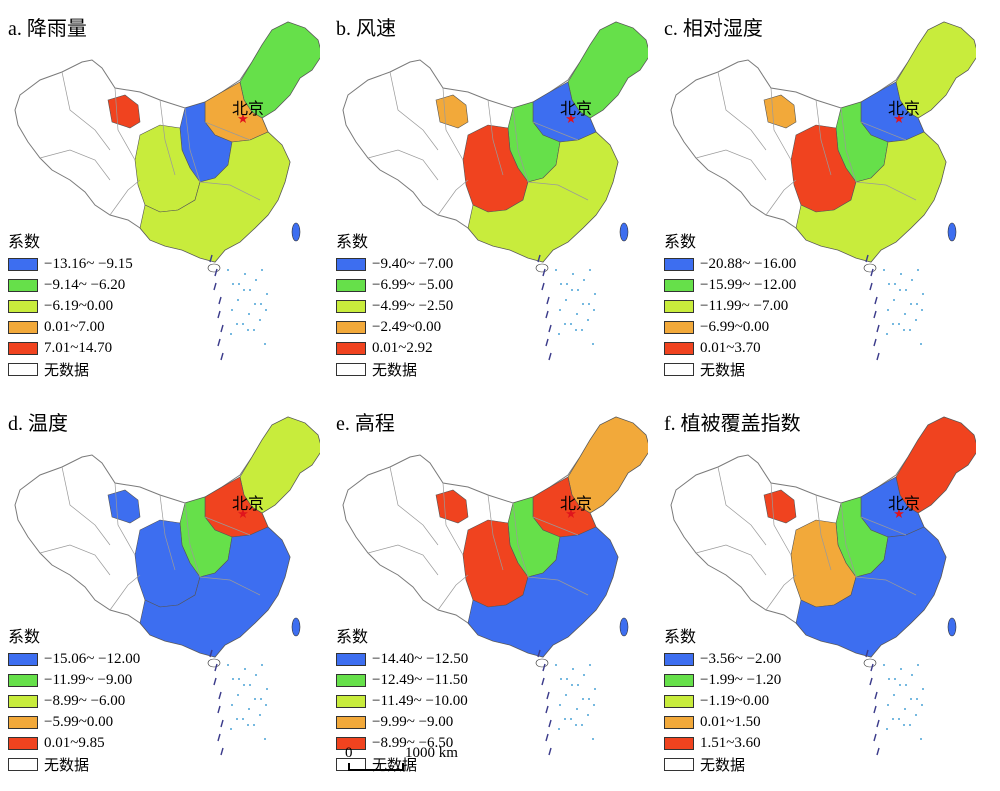  What do you see at coordinates (78, 348) in the screenshot?
I see `legend-label: 7.01~14.70` at bounding box center [78, 348].